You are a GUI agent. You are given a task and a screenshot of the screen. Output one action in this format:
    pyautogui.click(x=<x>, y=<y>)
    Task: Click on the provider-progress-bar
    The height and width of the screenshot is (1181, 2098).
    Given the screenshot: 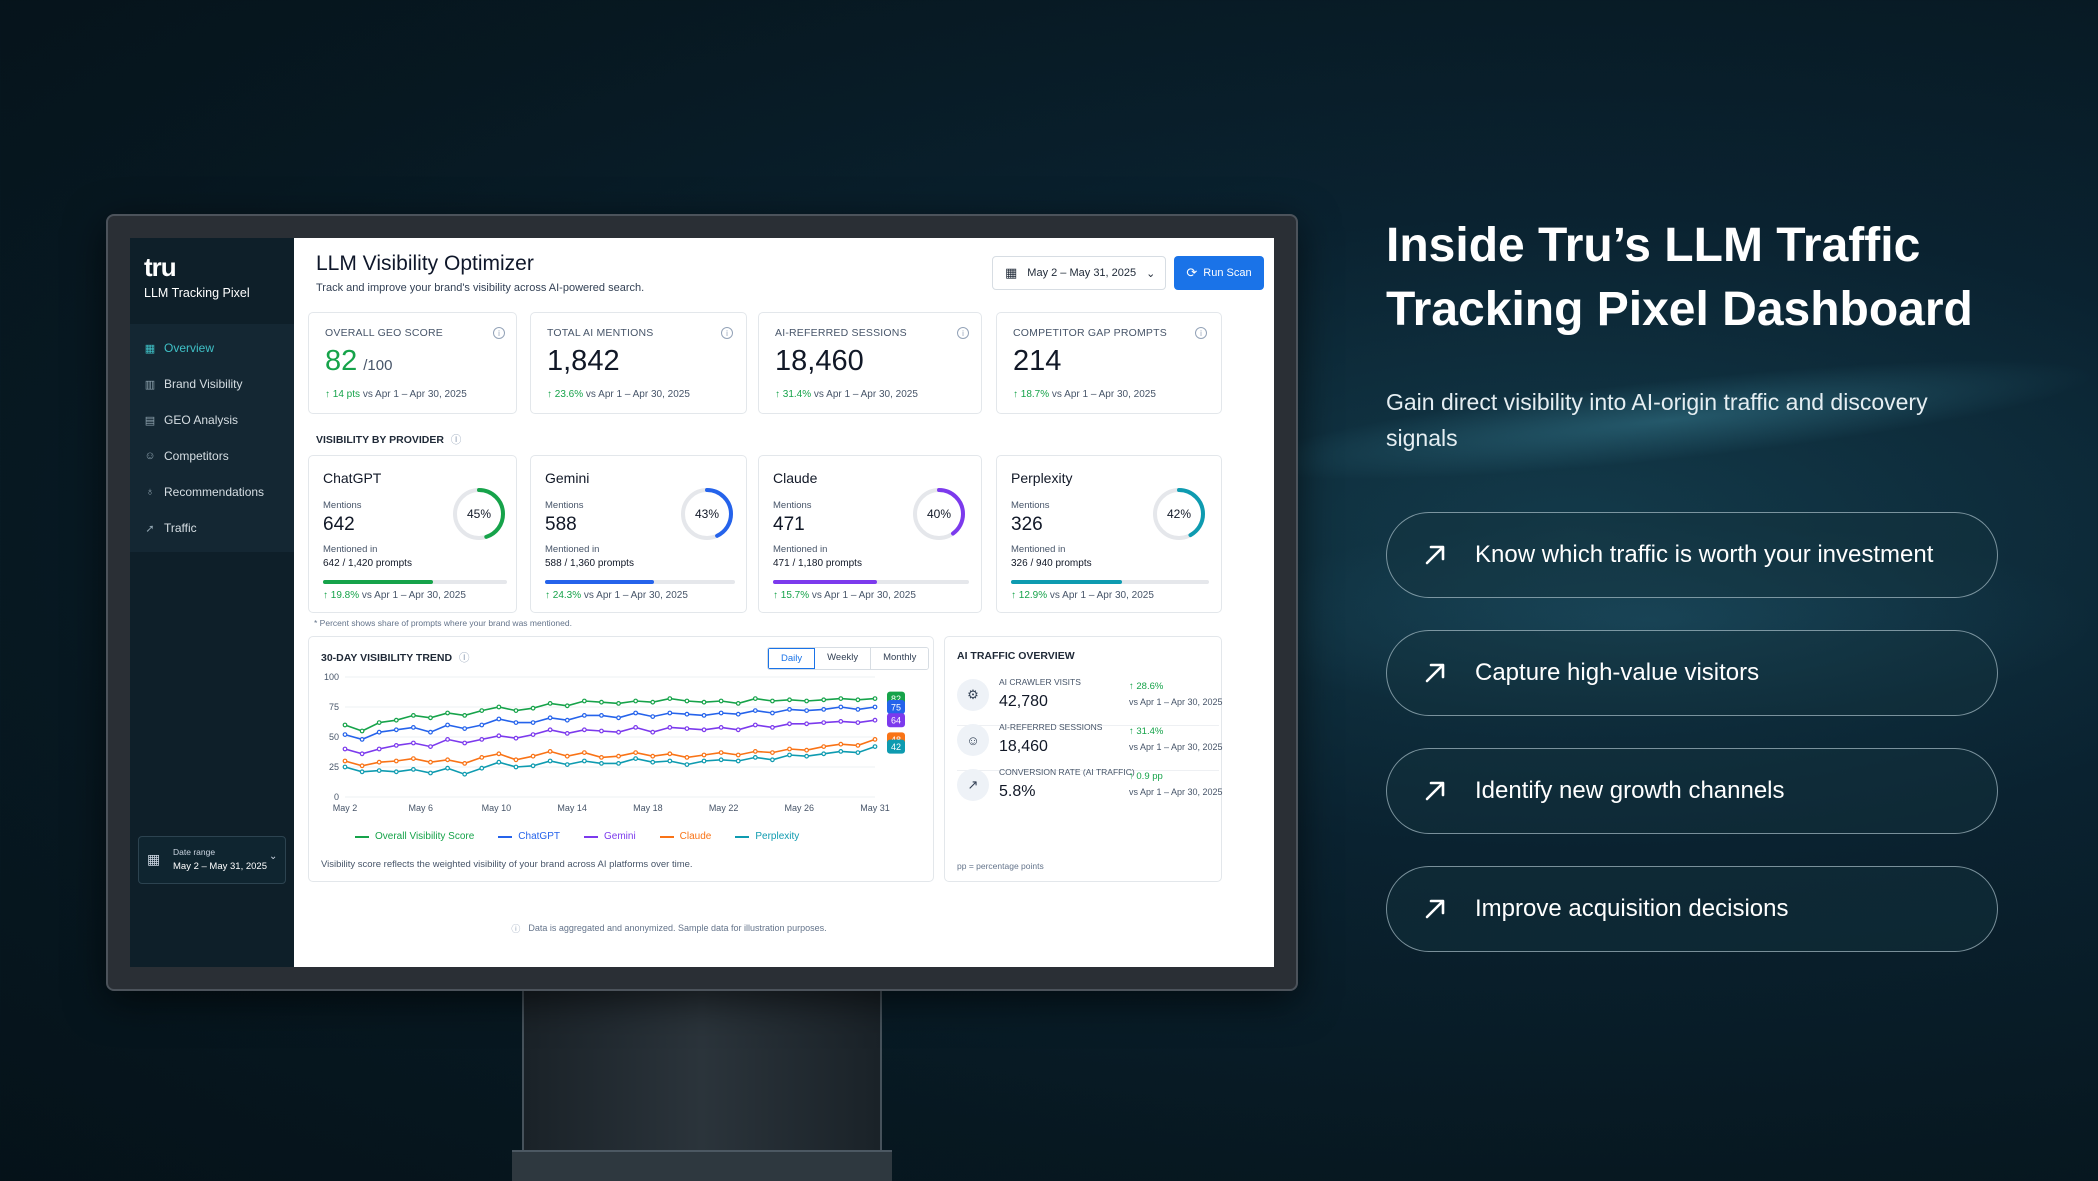 What is the action you would take?
    pyautogui.click(x=415, y=582)
    